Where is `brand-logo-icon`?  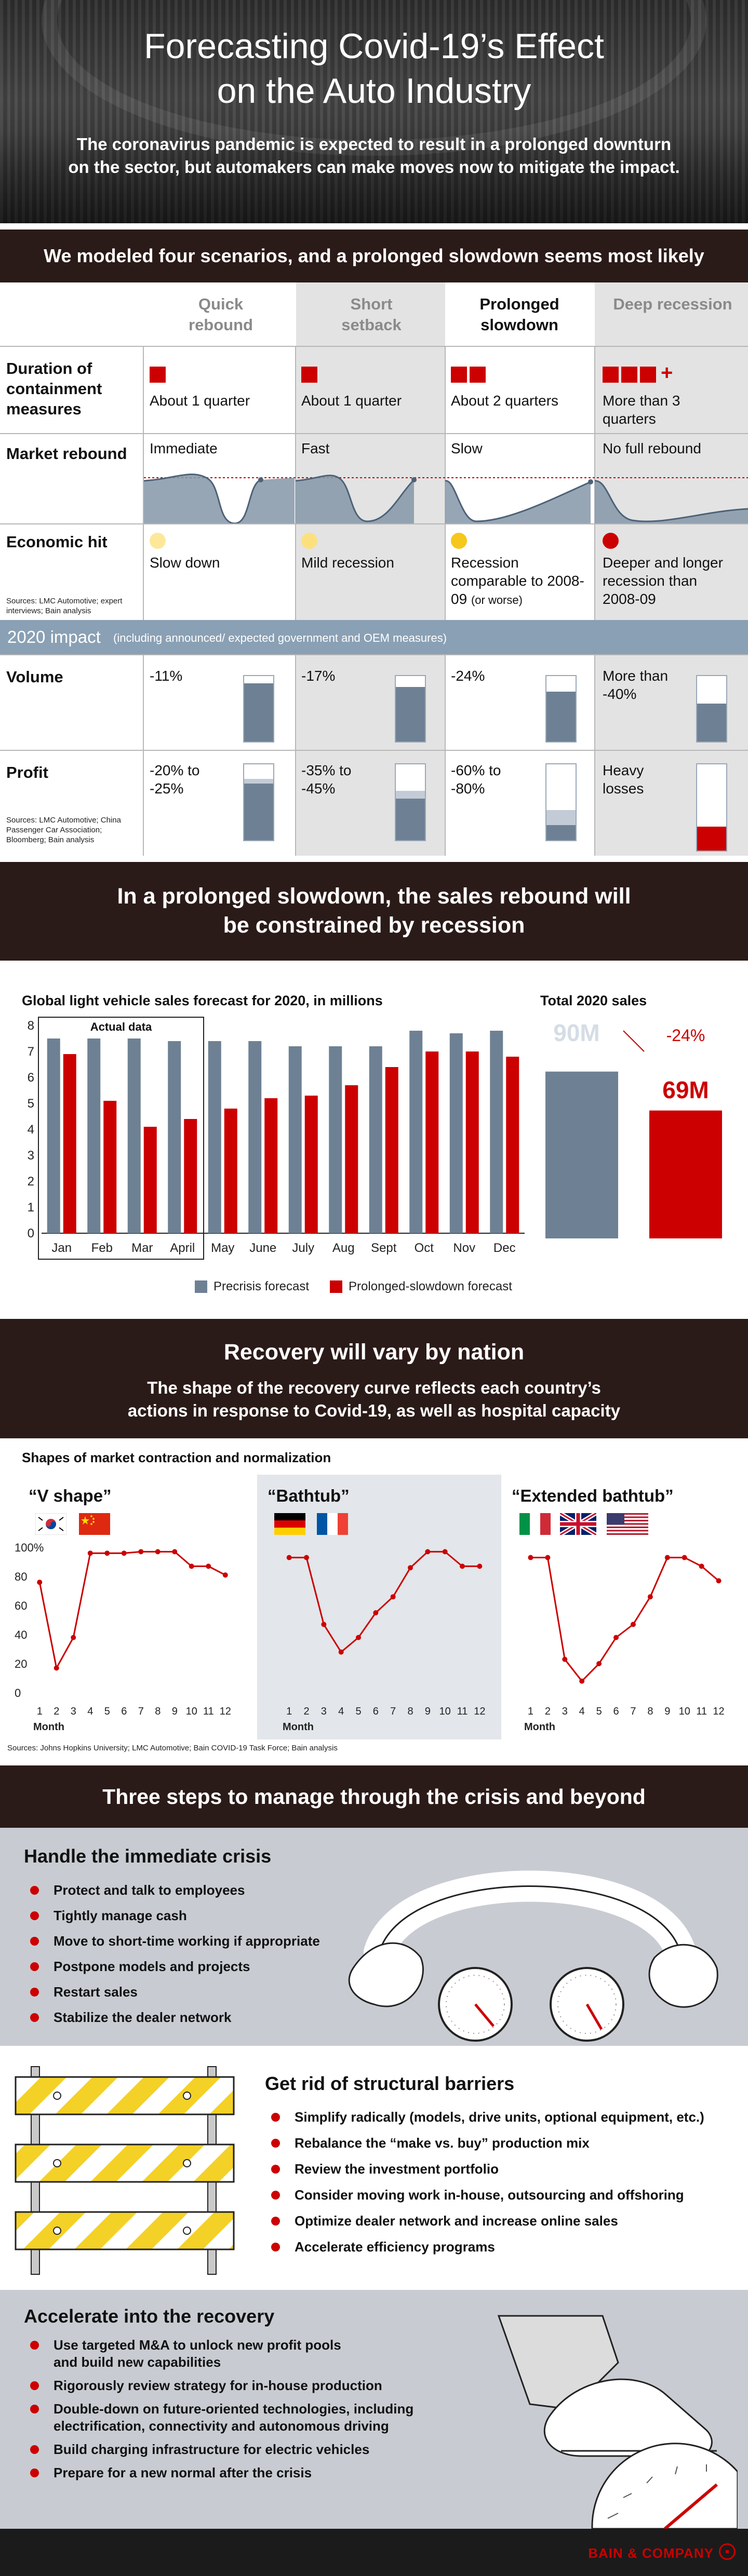
brand-logo-icon is located at coordinates (727, 2551).